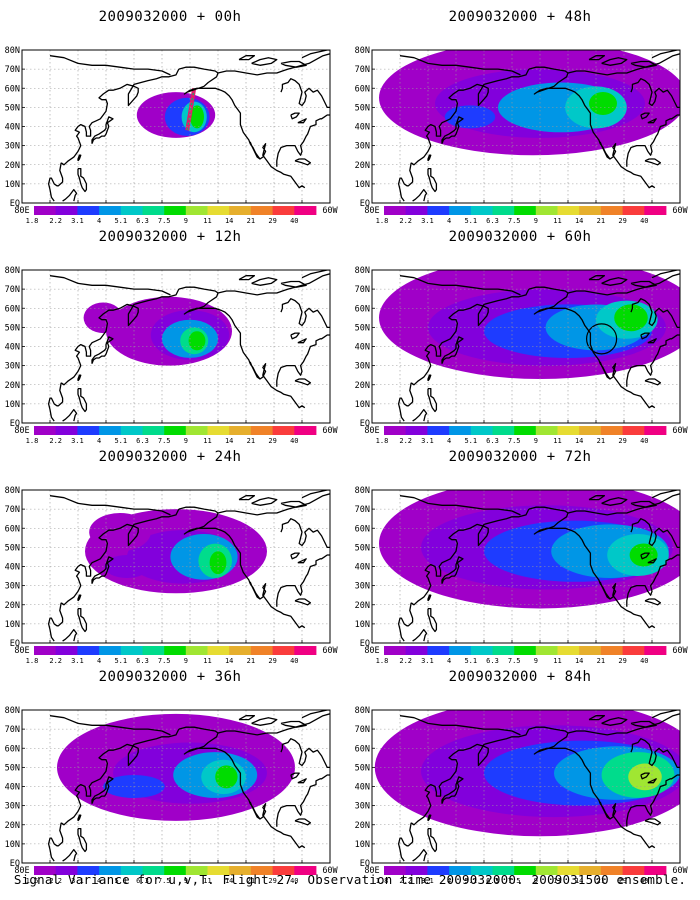 The image size is (700, 900). I want to click on gridlines, so click(526, 346).